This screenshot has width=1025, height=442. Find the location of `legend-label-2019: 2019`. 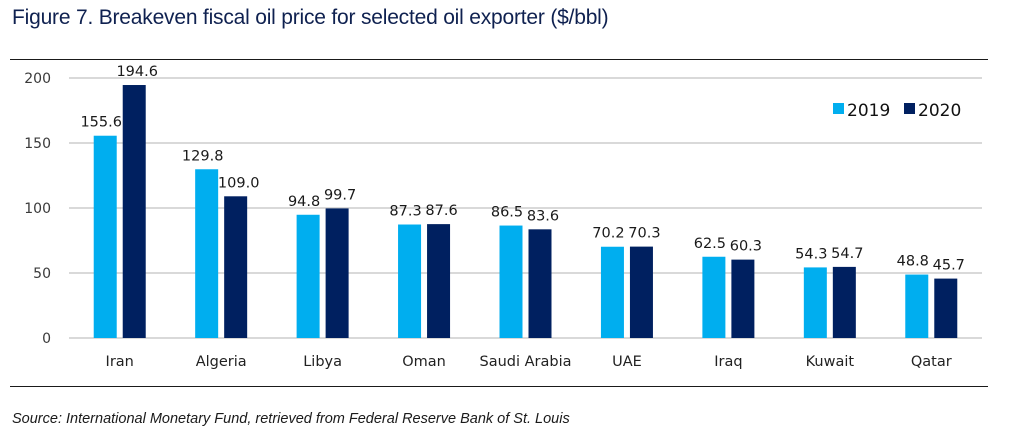

legend-label-2019: 2019 is located at coordinates (868, 111).